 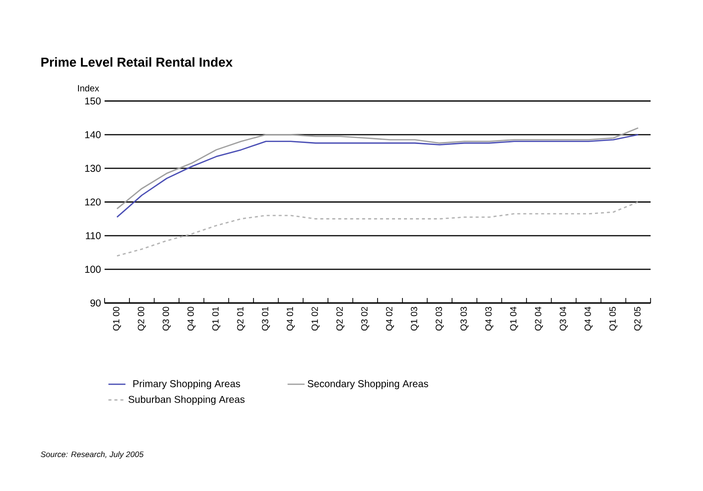 I want to click on x-tick-label: Q3 00, so click(x=166, y=318).